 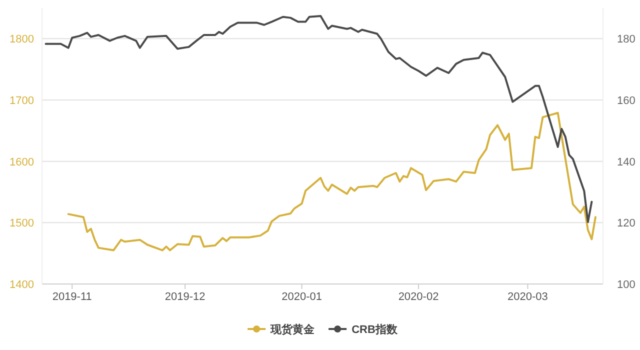 I want to click on y2-tick-label: 140, so click(x=626, y=162).